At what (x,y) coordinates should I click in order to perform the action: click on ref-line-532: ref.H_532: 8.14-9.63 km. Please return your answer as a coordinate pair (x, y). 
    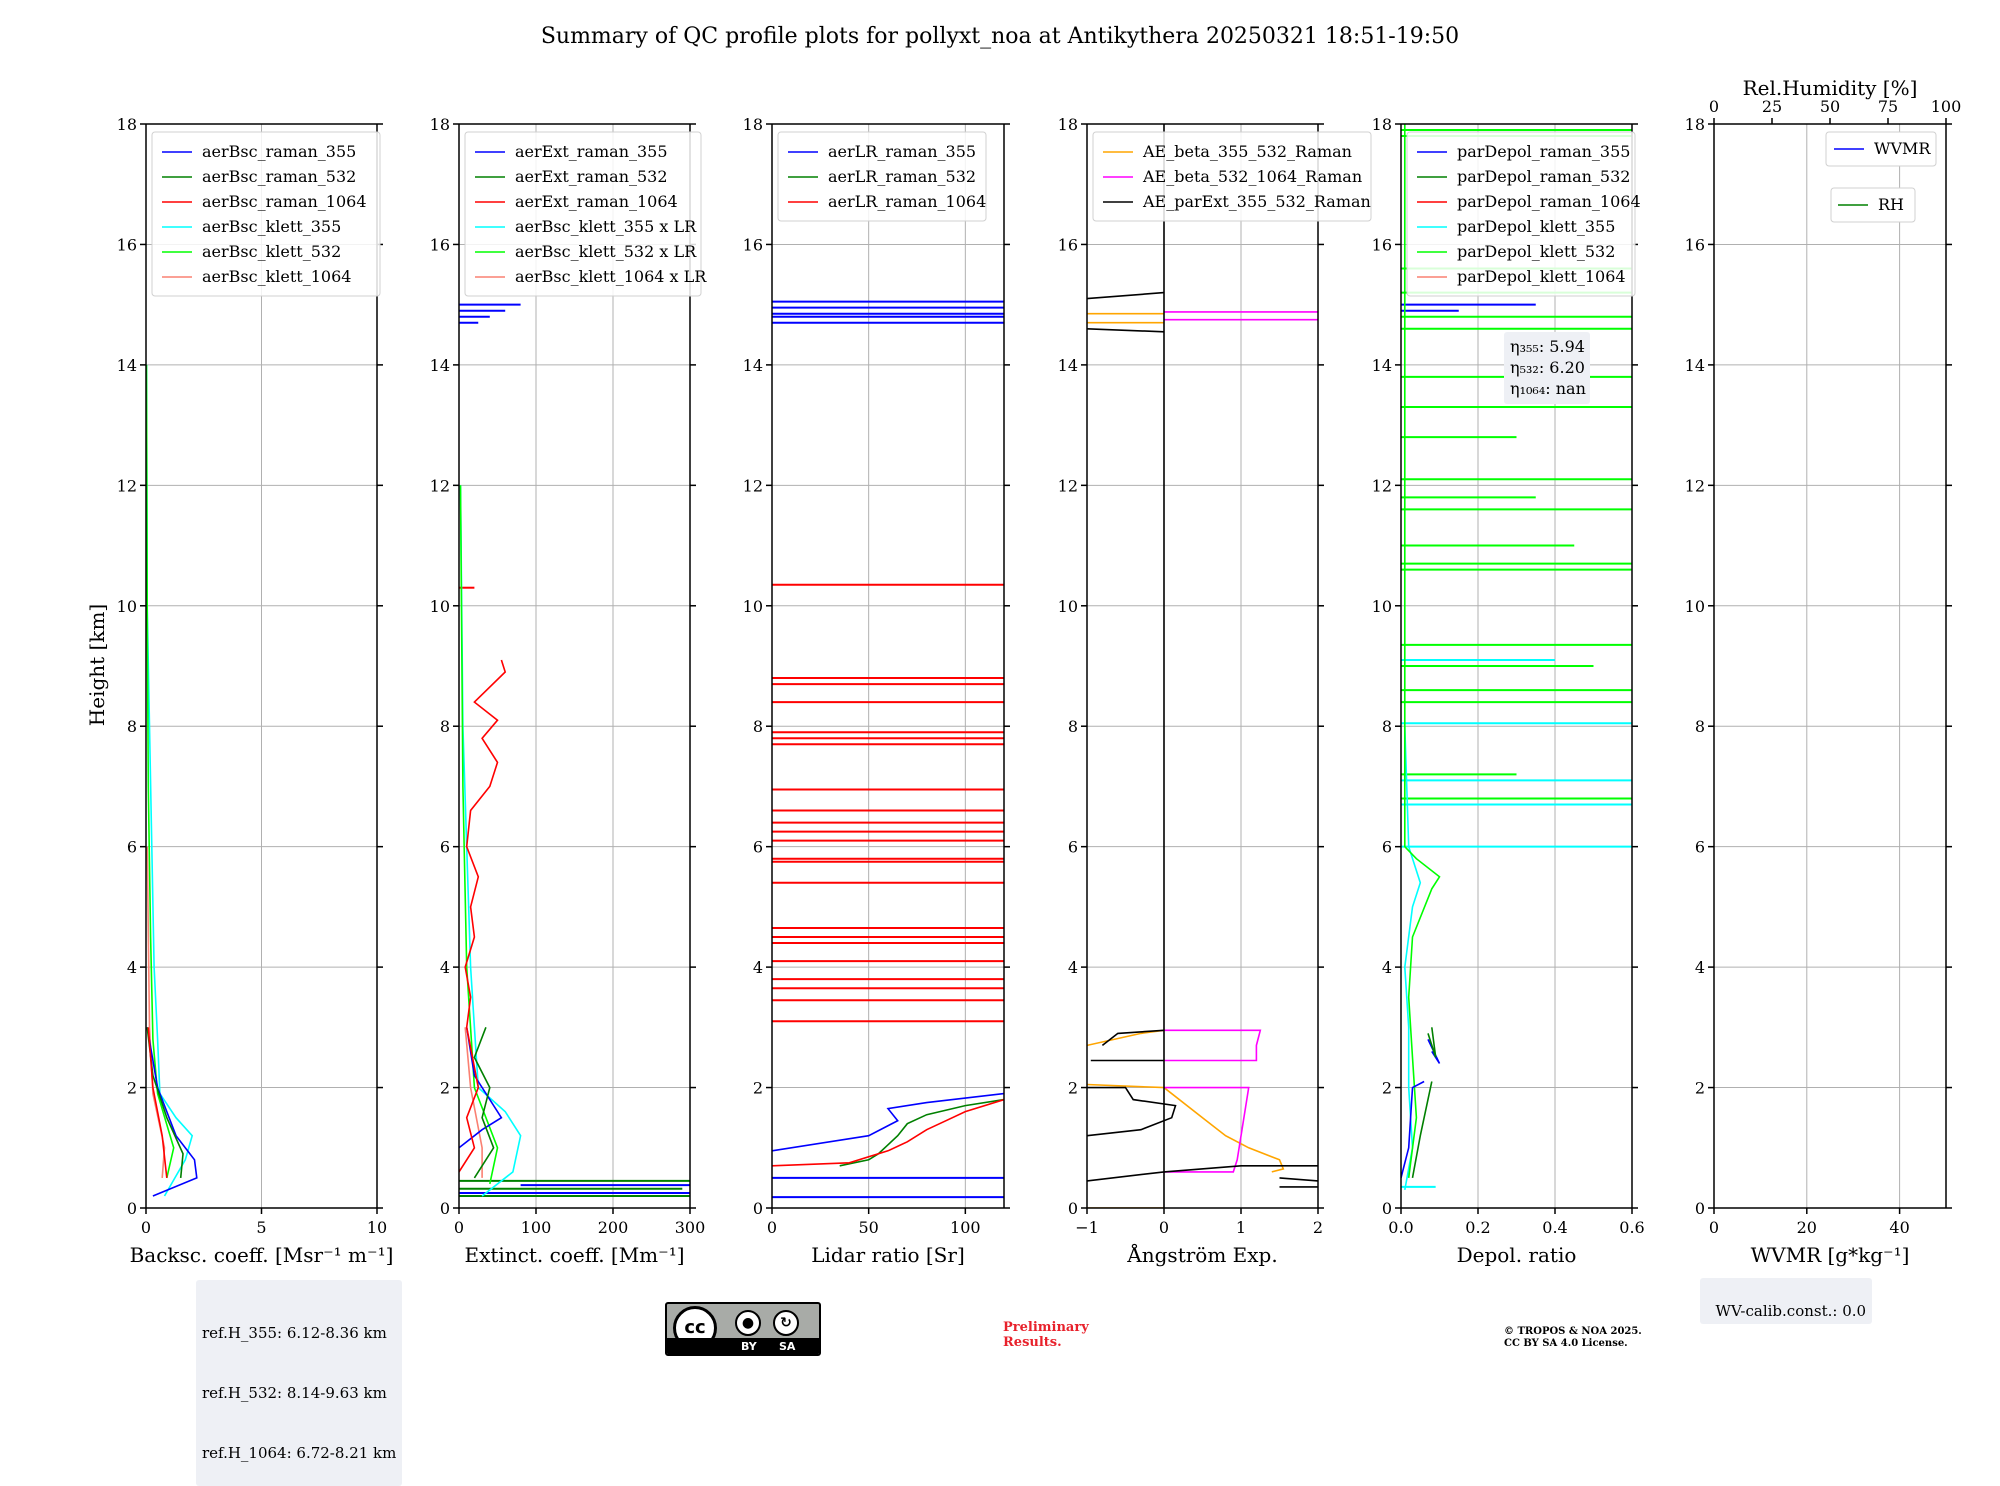
    Looking at the image, I should click on (294, 1393).